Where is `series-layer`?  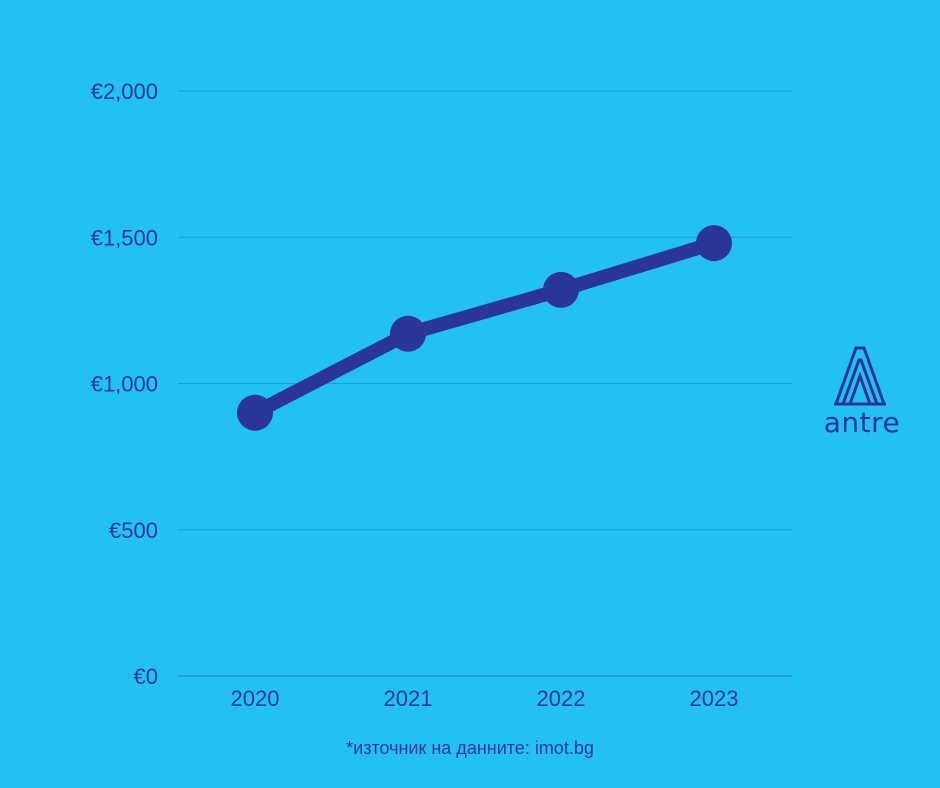
series-layer is located at coordinates (484, 328).